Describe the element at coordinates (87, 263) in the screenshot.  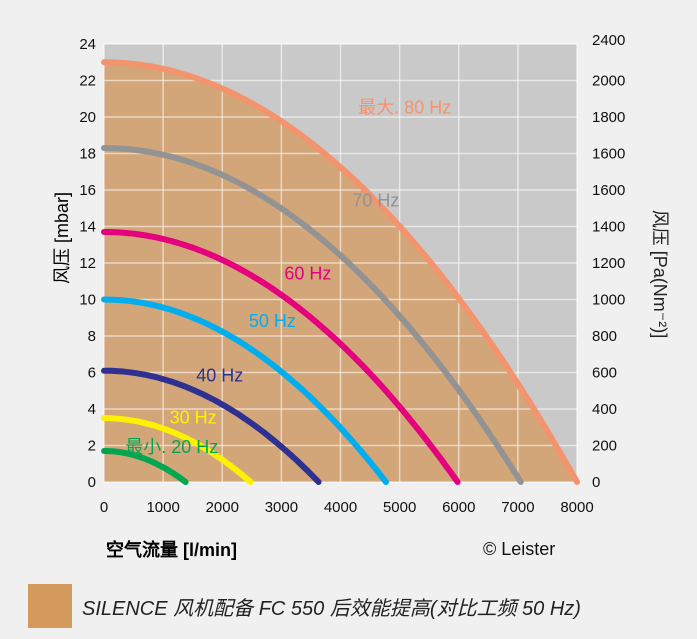
I see `y-tick-label: 12` at that location.